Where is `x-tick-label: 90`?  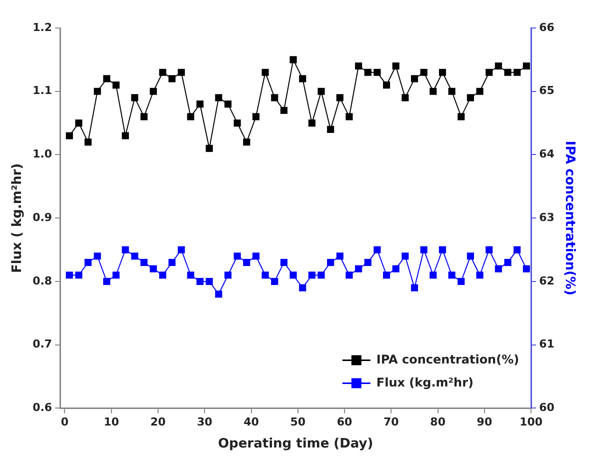
x-tick-label: 90 is located at coordinates (484, 422).